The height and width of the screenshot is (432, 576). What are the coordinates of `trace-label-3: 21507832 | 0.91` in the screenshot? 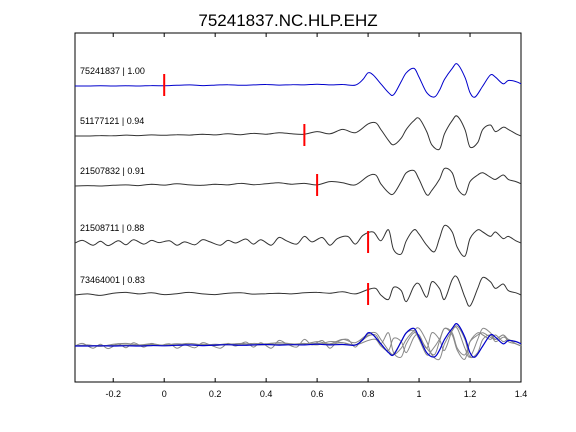 It's located at (112, 171).